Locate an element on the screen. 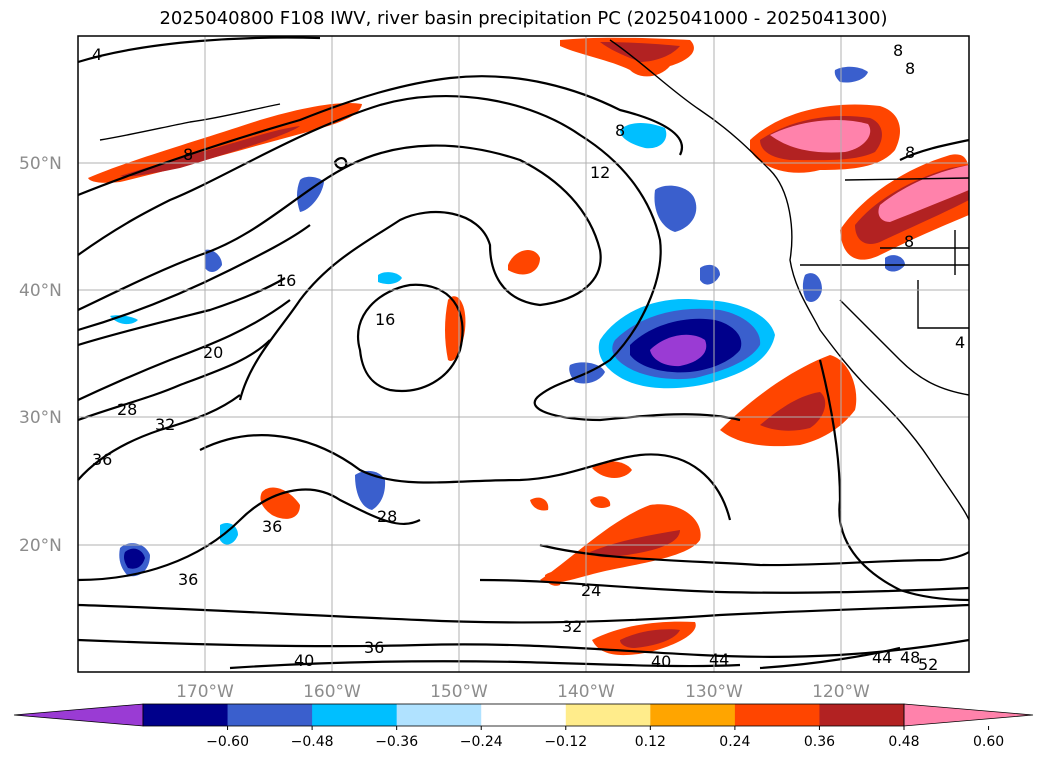  colorbar-tick-label: 0.24 is located at coordinates (734, 742).